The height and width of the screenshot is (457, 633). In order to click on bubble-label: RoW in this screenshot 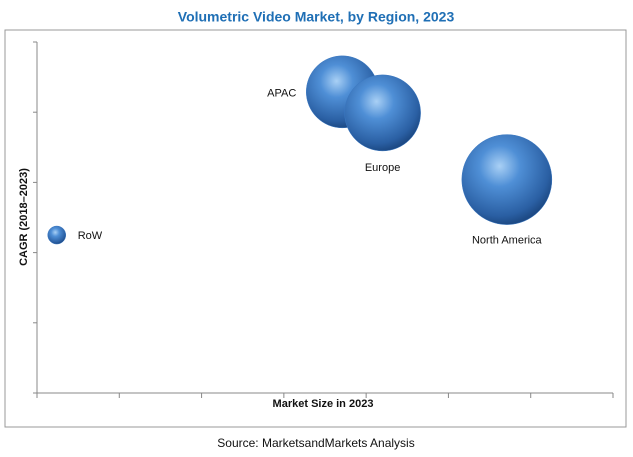, I will do `click(90, 236)`.